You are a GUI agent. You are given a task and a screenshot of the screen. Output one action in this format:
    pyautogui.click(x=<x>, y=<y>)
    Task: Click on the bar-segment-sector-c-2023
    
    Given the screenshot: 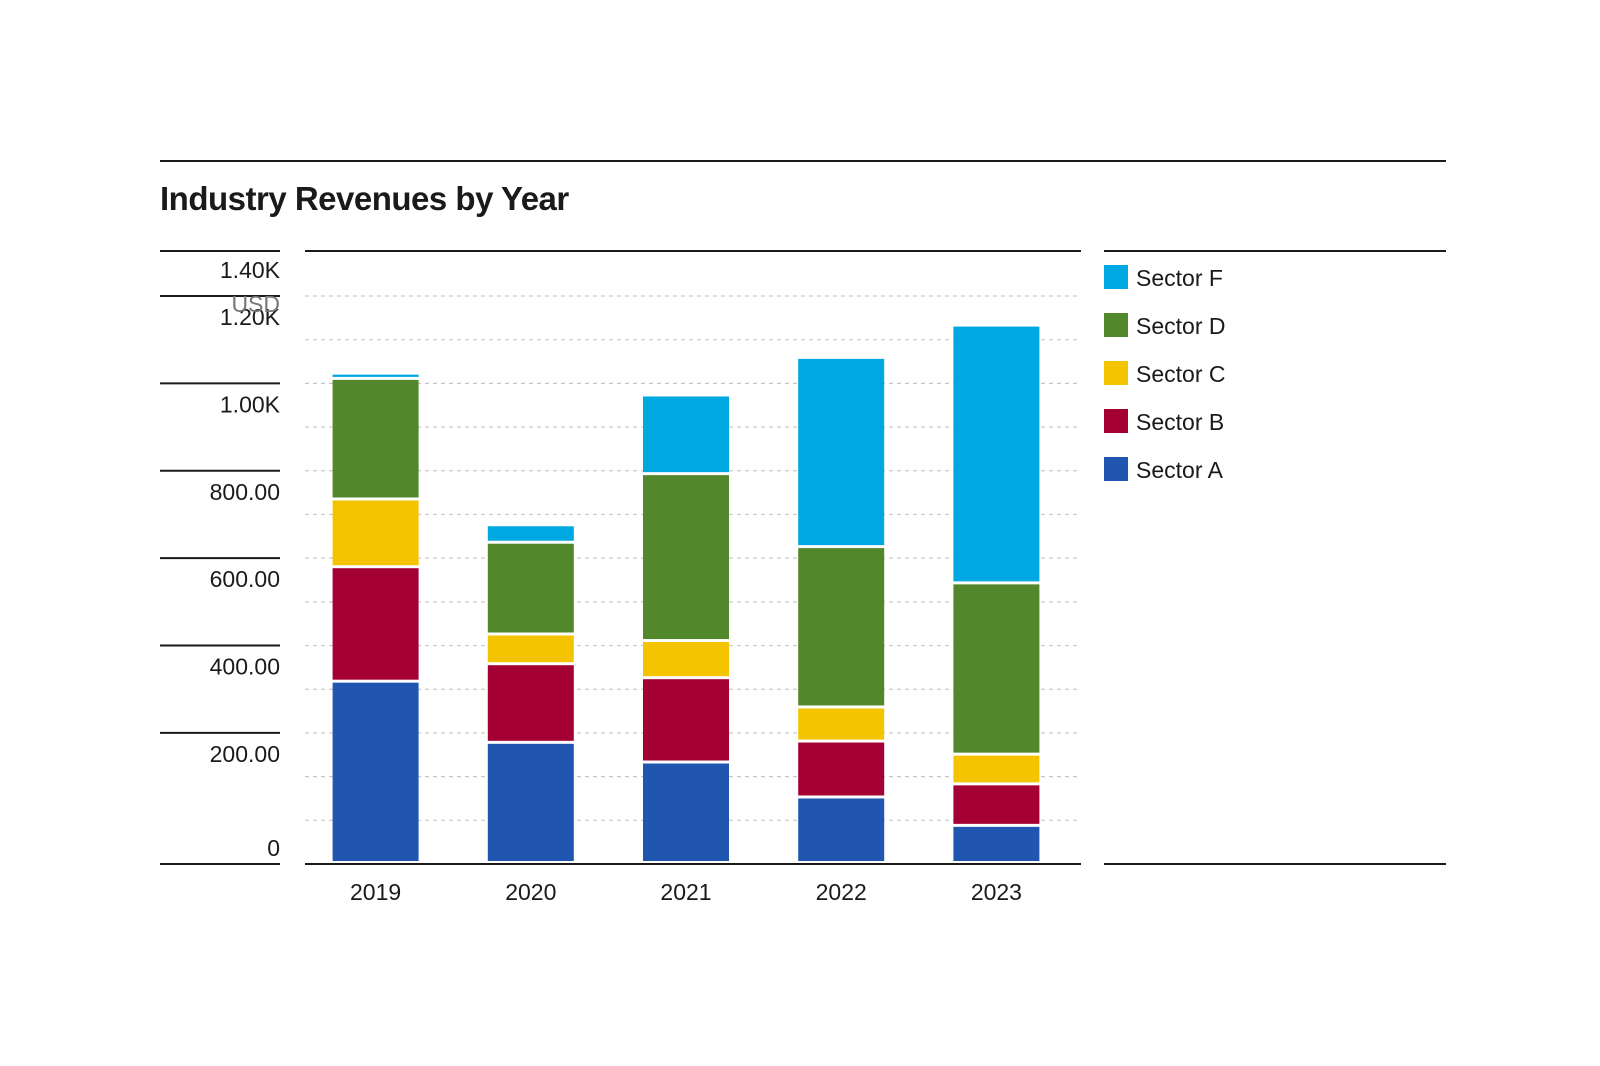 What is the action you would take?
    pyautogui.click(x=996, y=769)
    